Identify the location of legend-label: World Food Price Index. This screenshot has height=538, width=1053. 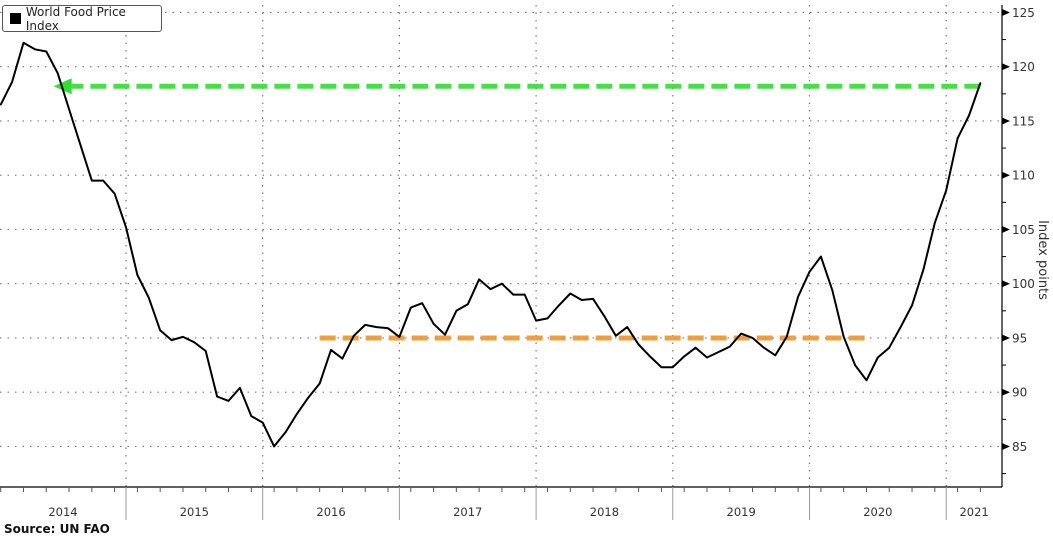
(75, 18).